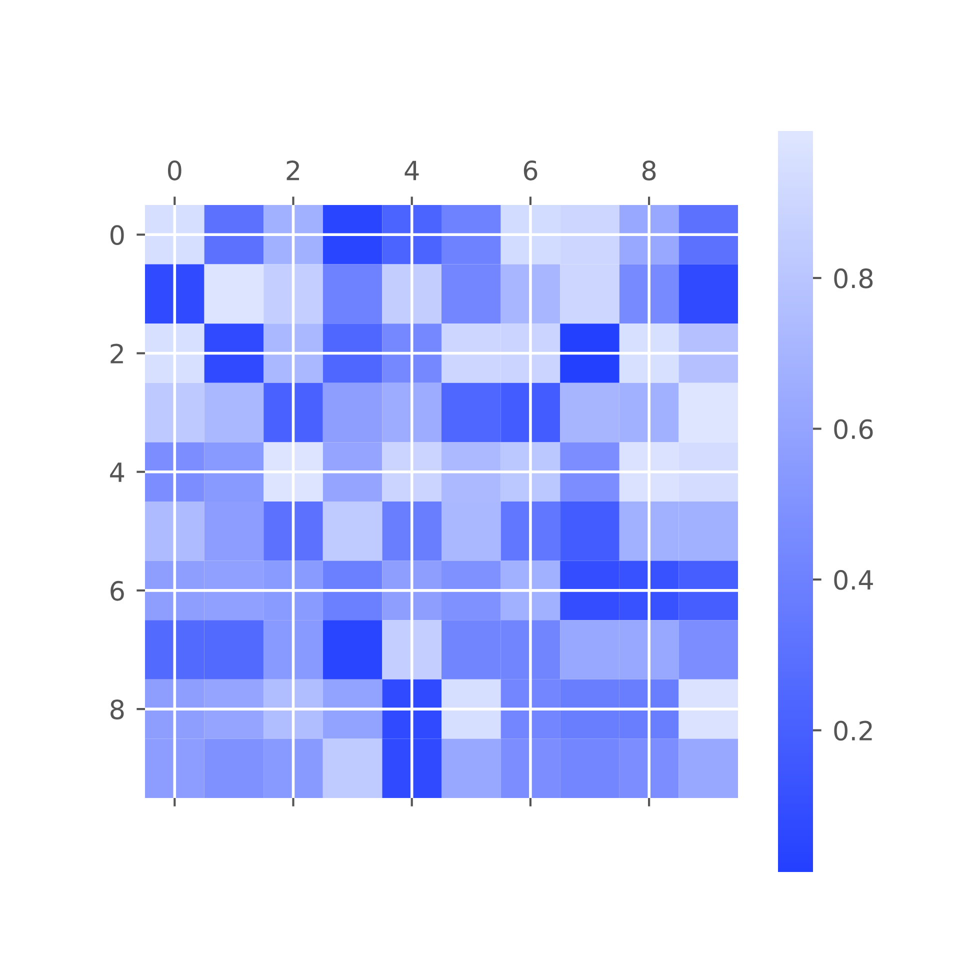  Describe the element at coordinates (853, 278) in the screenshot. I see `color-bar-label: 0.8` at that location.